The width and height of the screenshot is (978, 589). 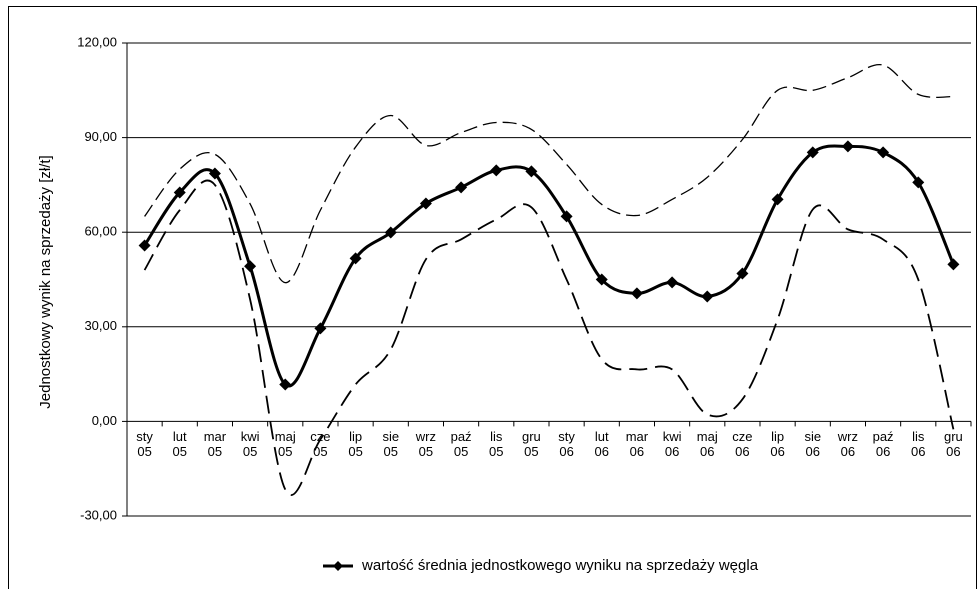 I want to click on x-tick-label: kwi 06, so click(x=672, y=444).